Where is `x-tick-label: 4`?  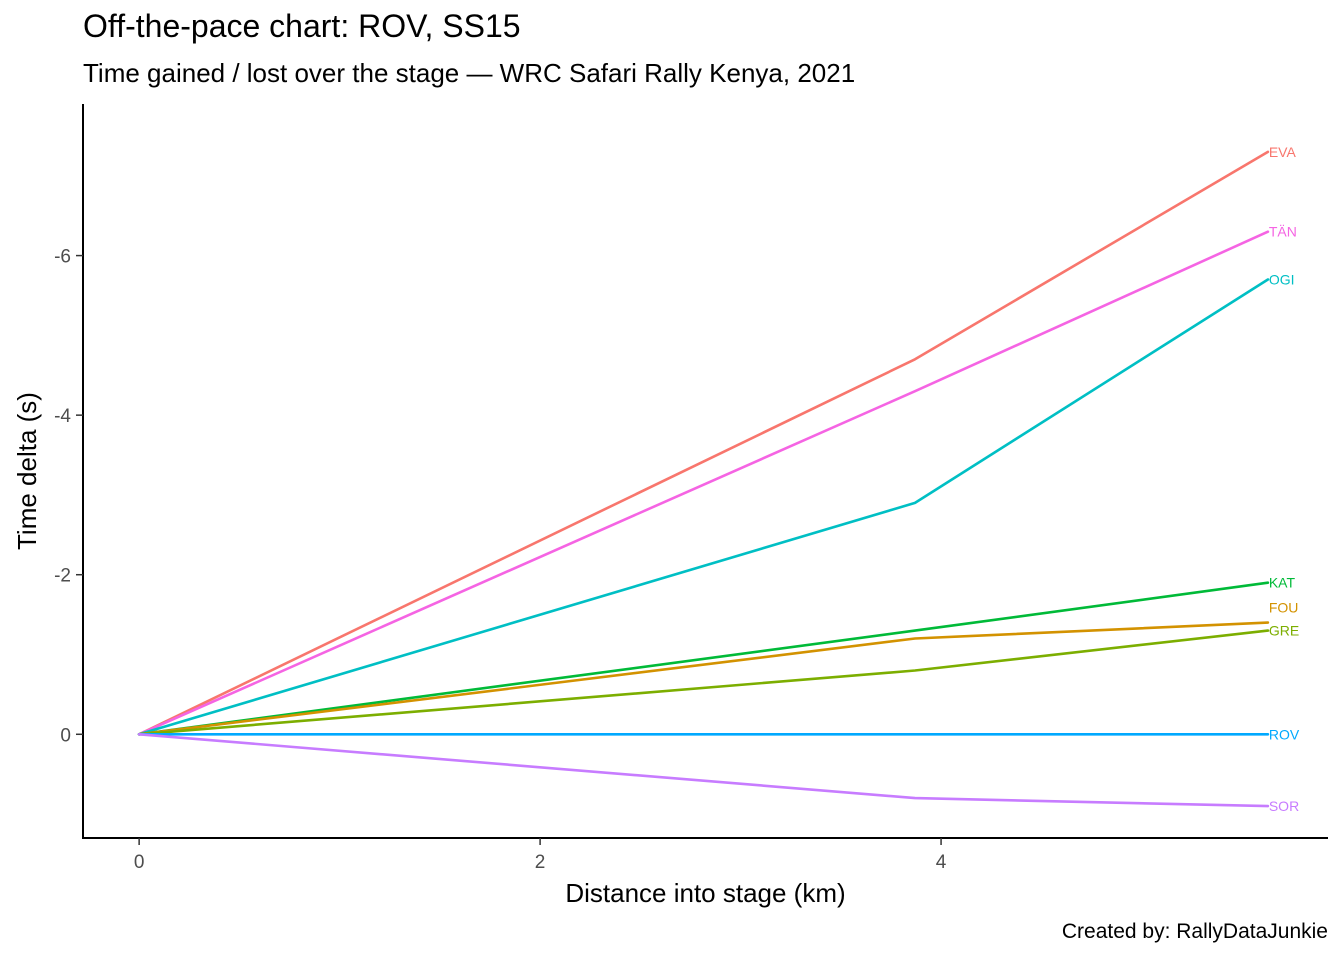
x-tick-label: 4 is located at coordinates (941, 862).